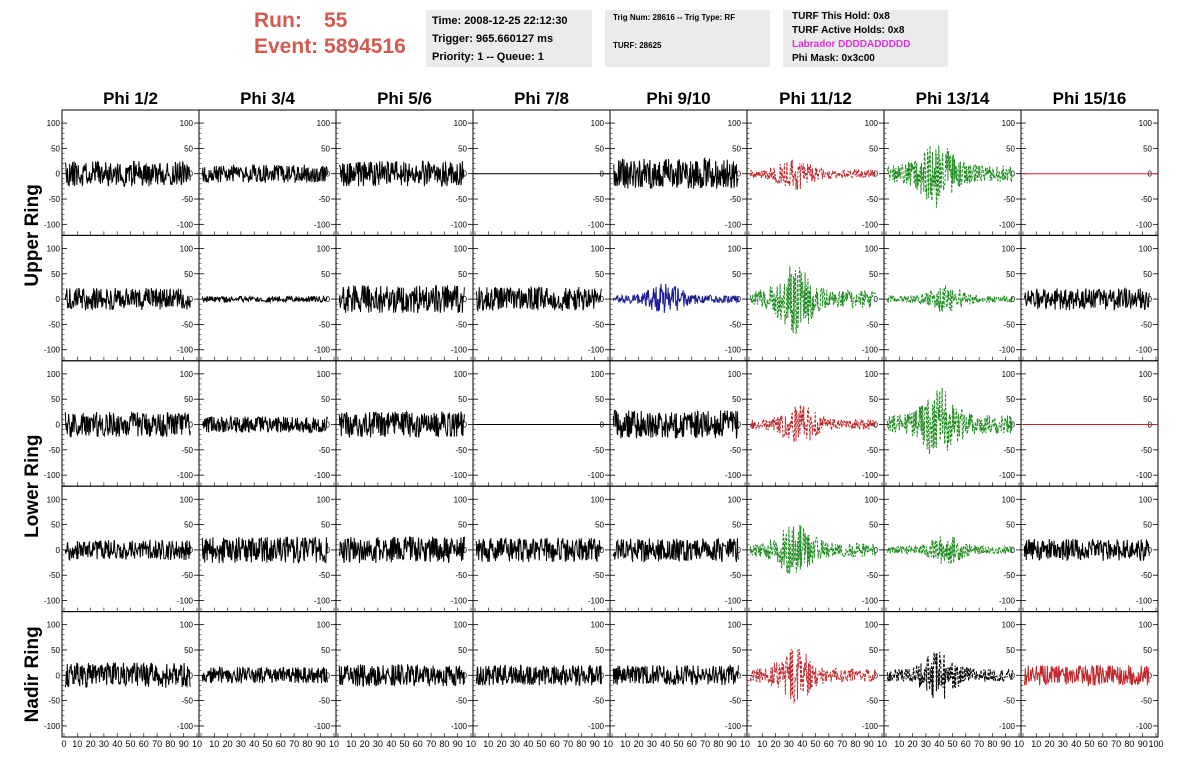 The image size is (1196, 772). What do you see at coordinates (365, 46) in the screenshot?
I see `event-value: 5894516` at bounding box center [365, 46].